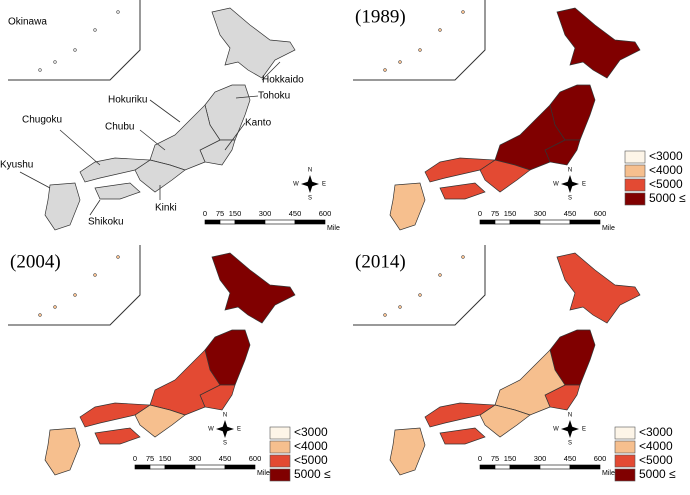 The image size is (690, 495). What do you see at coordinates (666, 156) in the screenshot?
I see `legend-label: <3000` at bounding box center [666, 156].